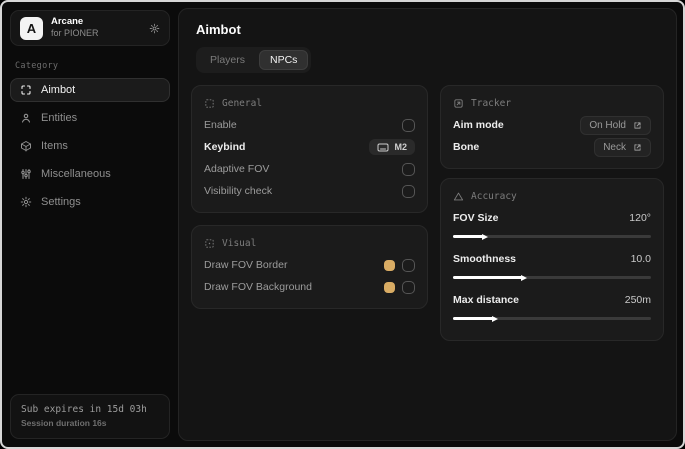 Image resolution: width=685 pixels, height=449 pixels. I want to click on app-logo: A, so click(31, 28).